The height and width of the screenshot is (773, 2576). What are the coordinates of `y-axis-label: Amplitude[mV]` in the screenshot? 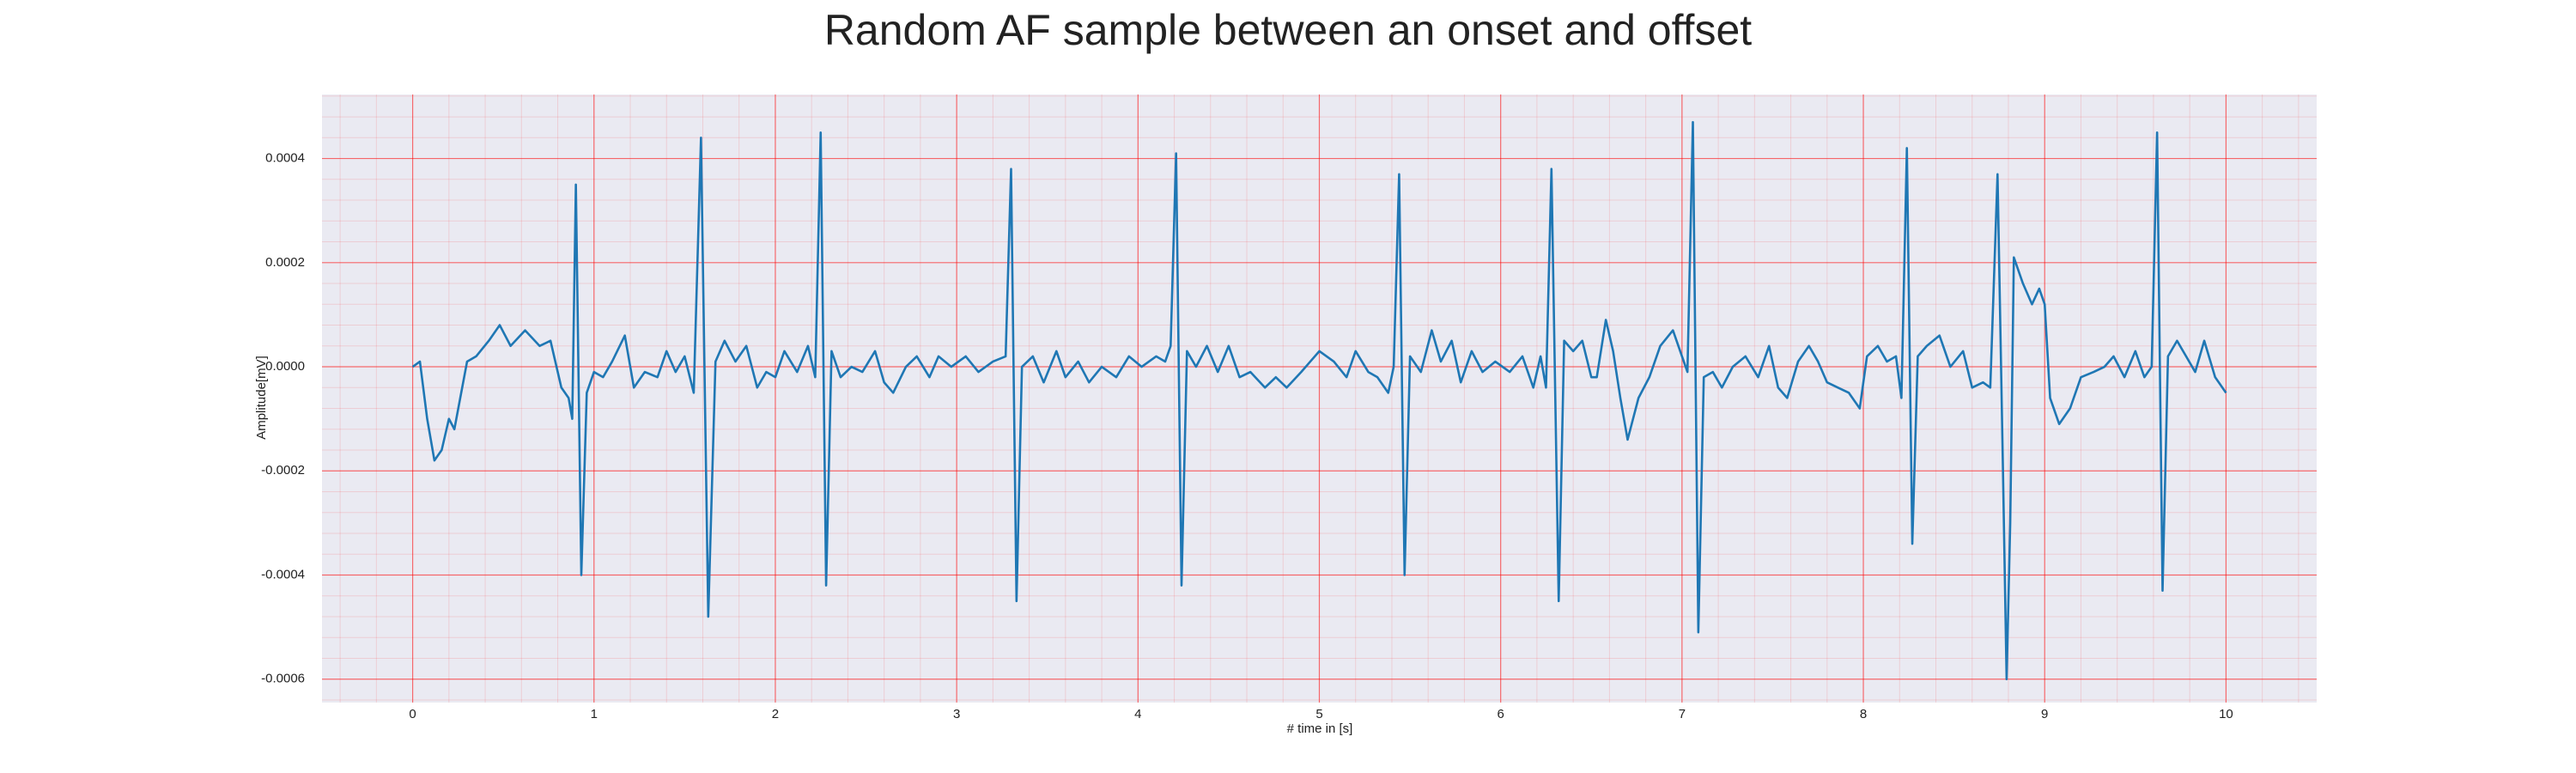 It's located at (261, 398).